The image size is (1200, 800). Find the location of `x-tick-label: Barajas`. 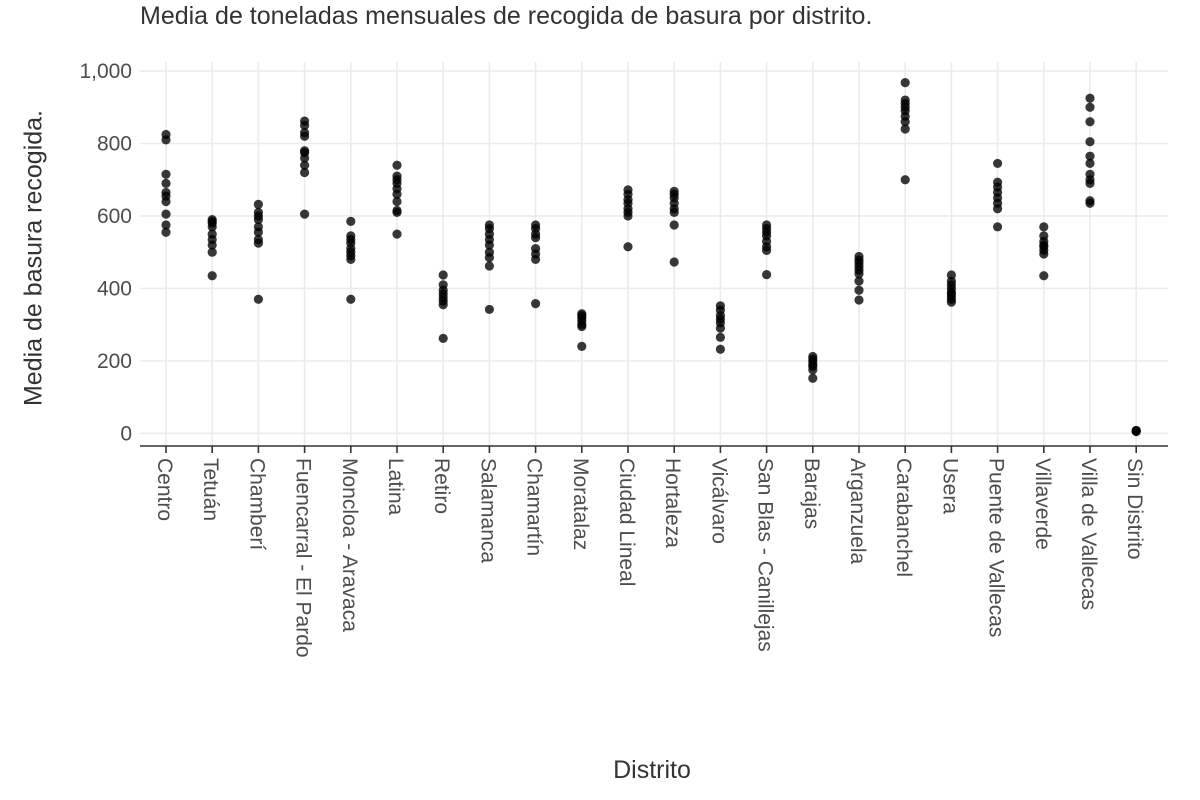

x-tick-label: Barajas is located at coordinates (811, 493).